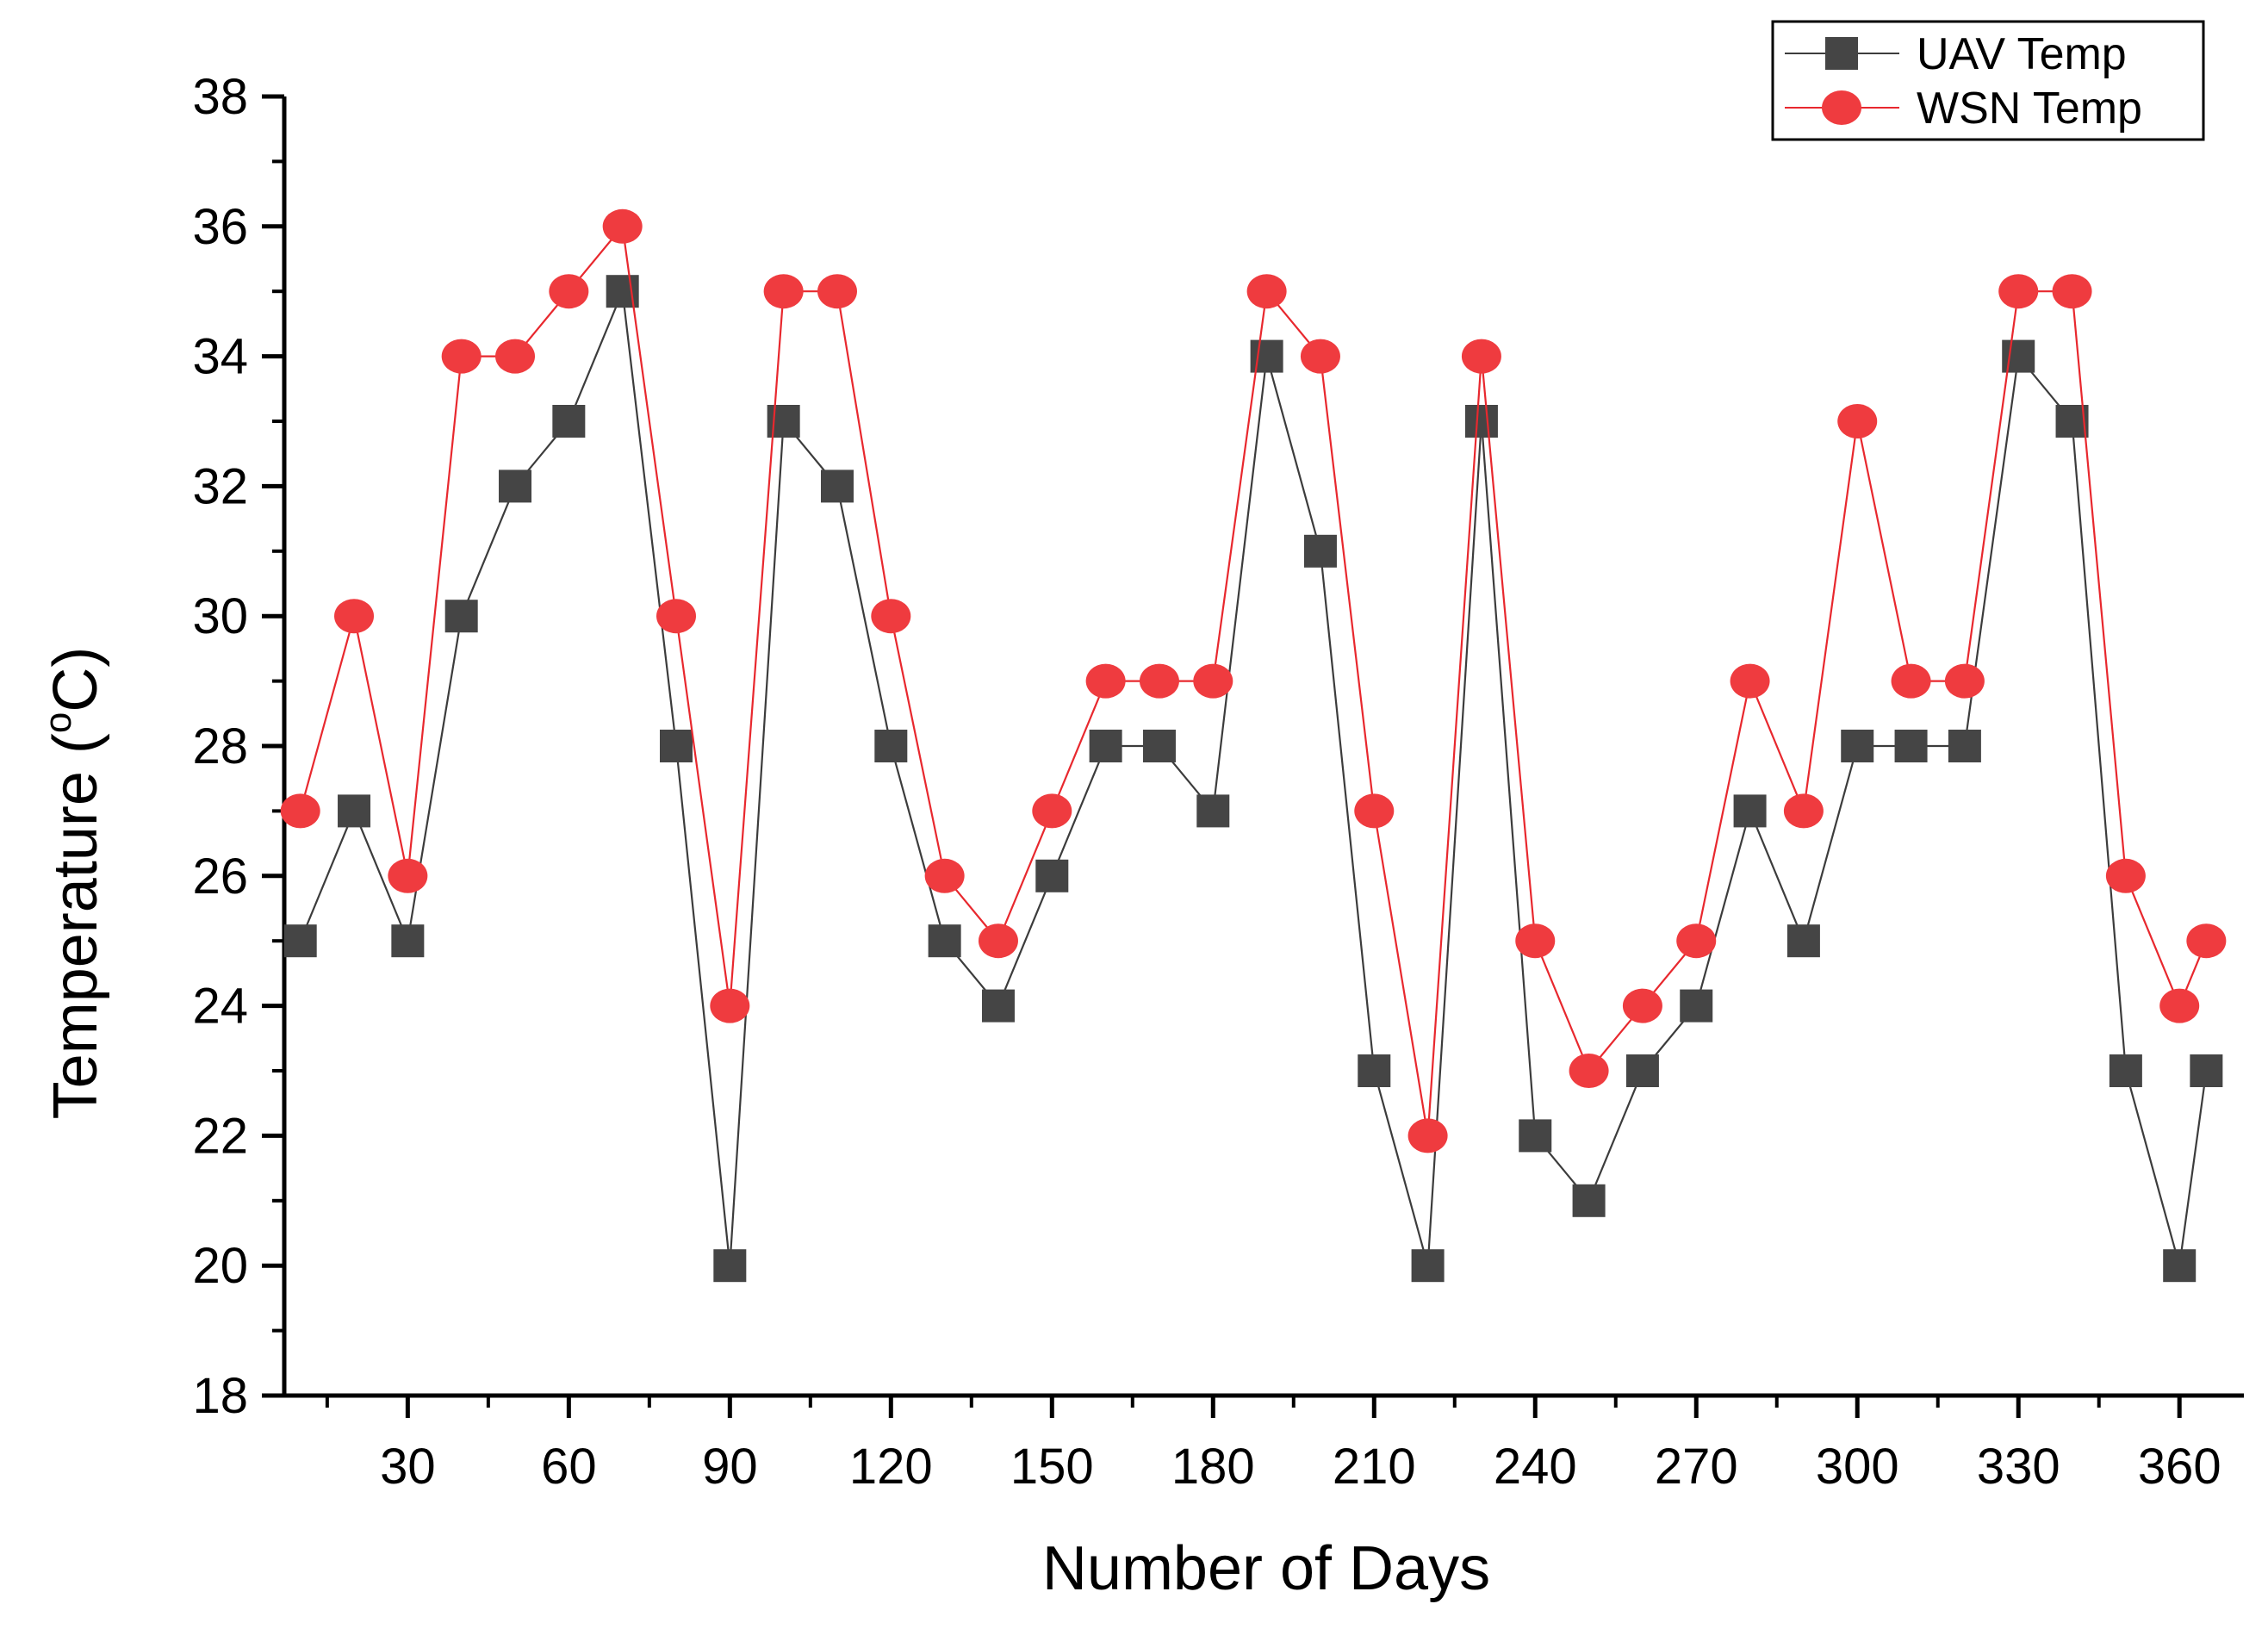  Describe the element at coordinates (891, 1467) in the screenshot. I see `x-tick-label: 120` at that location.